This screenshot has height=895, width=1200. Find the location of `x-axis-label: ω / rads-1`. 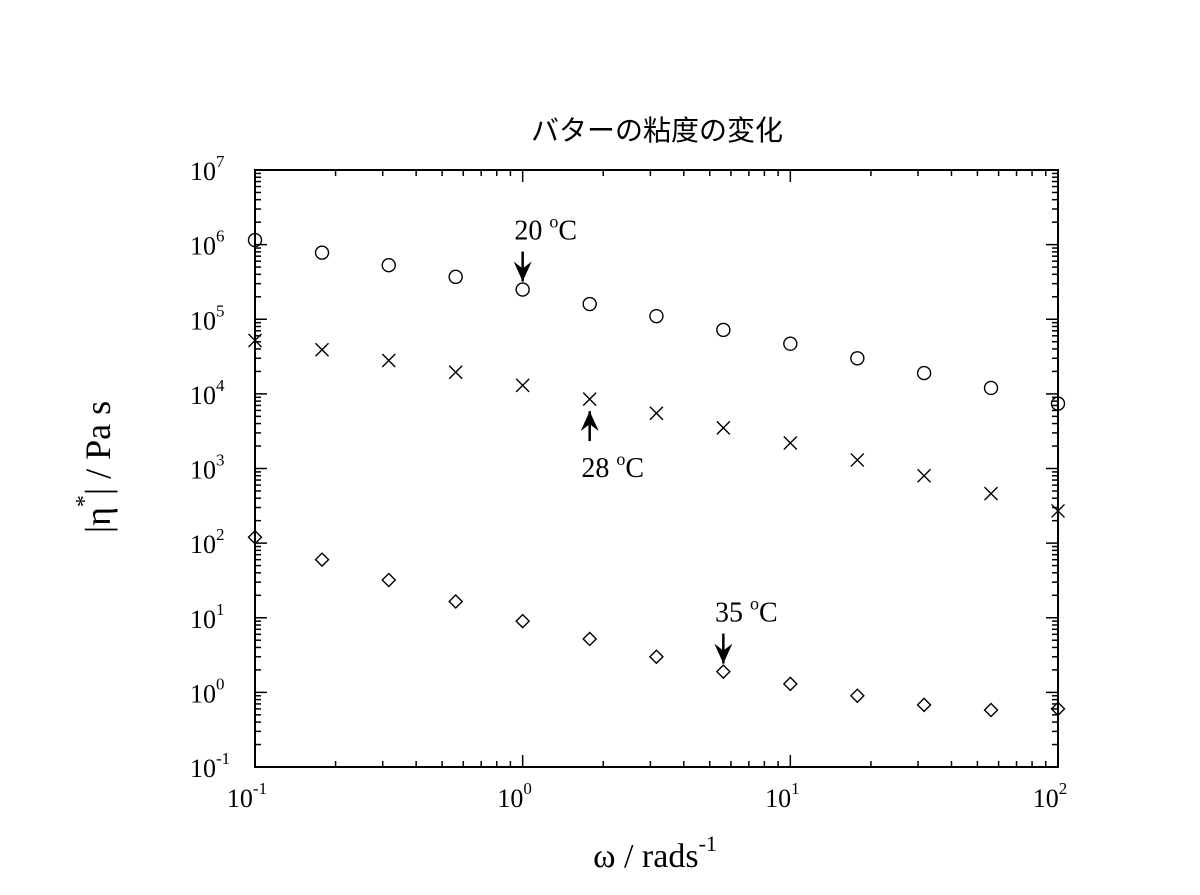

x-axis-label: ω / rads-1 is located at coordinates (655, 853).